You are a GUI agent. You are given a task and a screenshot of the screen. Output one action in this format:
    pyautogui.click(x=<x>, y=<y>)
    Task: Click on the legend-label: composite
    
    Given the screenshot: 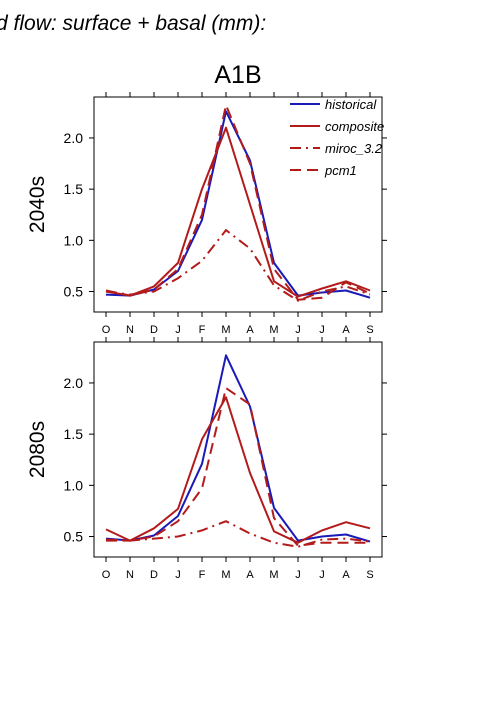 What is the action you would take?
    pyautogui.click(x=354, y=126)
    